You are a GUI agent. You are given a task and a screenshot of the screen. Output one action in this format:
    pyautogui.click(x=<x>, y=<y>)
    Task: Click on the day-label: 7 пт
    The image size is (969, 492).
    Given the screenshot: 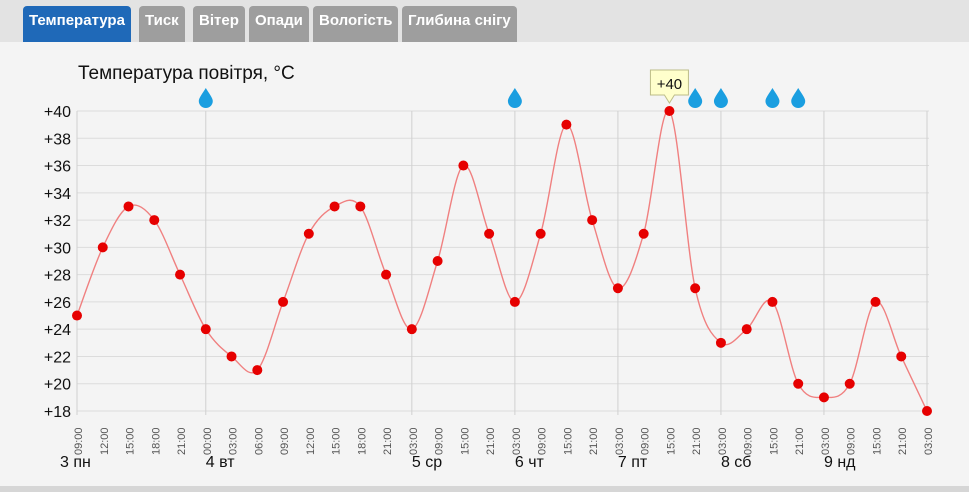 What is the action you would take?
    pyautogui.click(x=633, y=462)
    